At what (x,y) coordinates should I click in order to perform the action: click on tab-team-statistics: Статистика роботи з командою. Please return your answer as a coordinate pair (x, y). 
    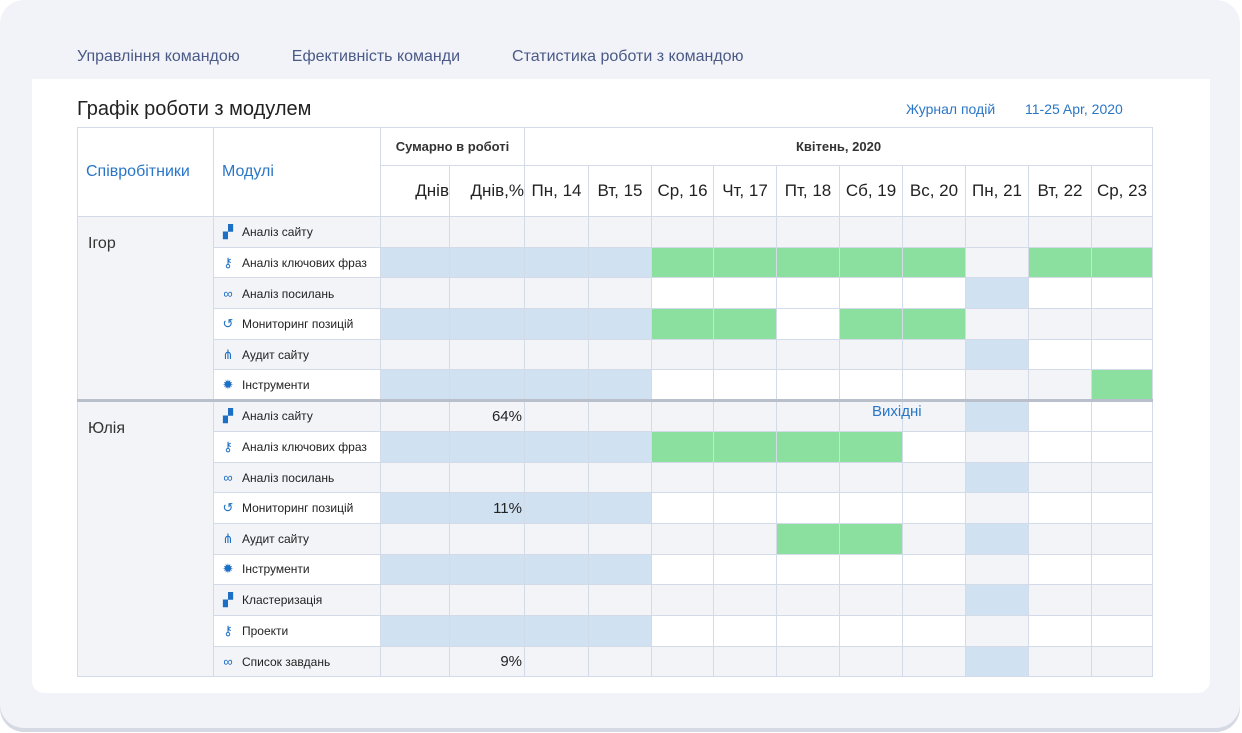
    Looking at the image, I should click on (628, 56).